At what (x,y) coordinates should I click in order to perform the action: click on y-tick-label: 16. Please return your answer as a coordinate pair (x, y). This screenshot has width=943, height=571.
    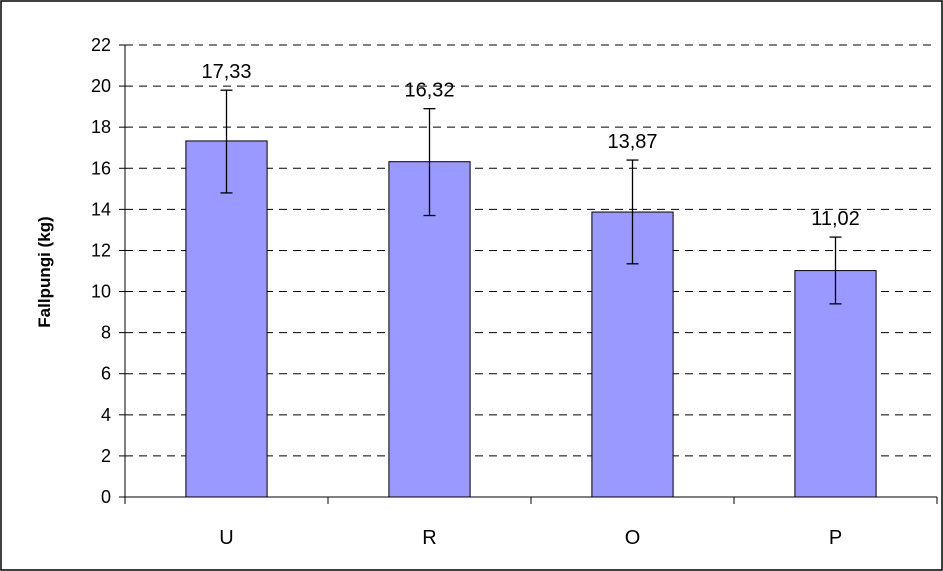
    Looking at the image, I should click on (101, 168).